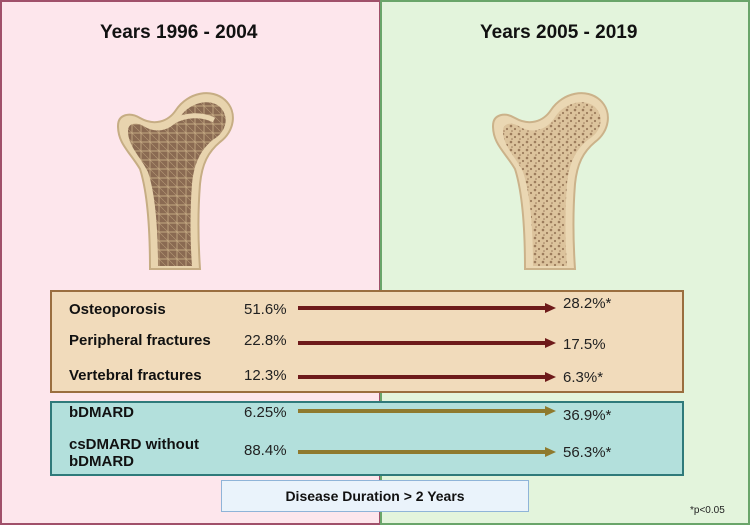  I want to click on outcome-label: Osteoporosis, so click(117, 309).